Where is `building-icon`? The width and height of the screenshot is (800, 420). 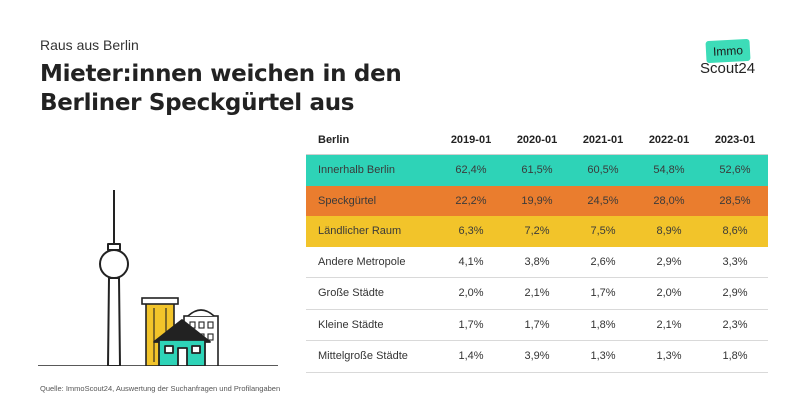
building-icon is located at coordinates (180, 331).